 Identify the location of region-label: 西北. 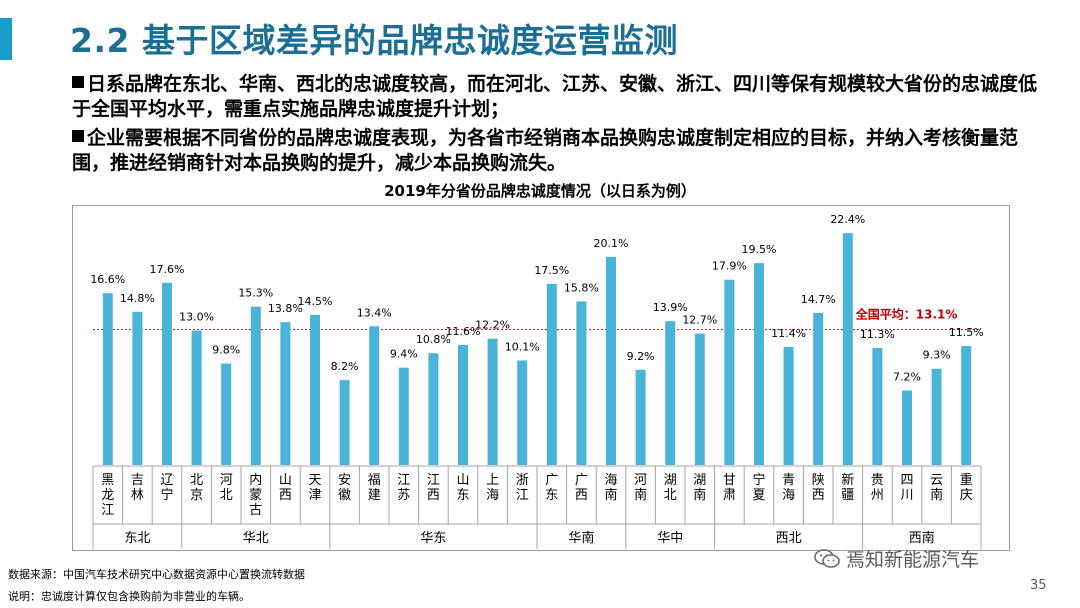
(789, 538).